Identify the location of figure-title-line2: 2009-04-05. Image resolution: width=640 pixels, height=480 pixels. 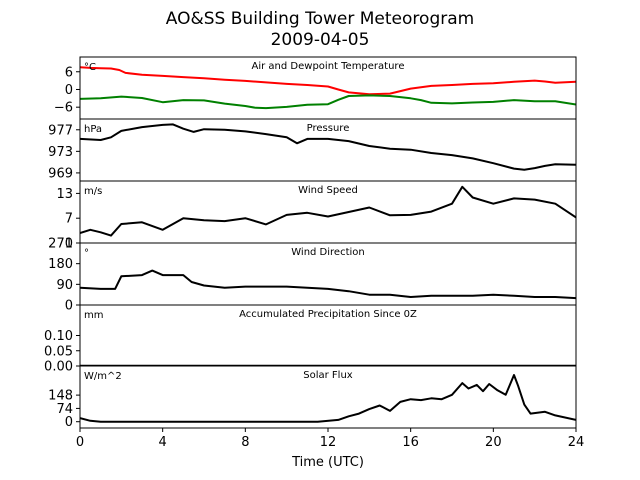
(320, 40).